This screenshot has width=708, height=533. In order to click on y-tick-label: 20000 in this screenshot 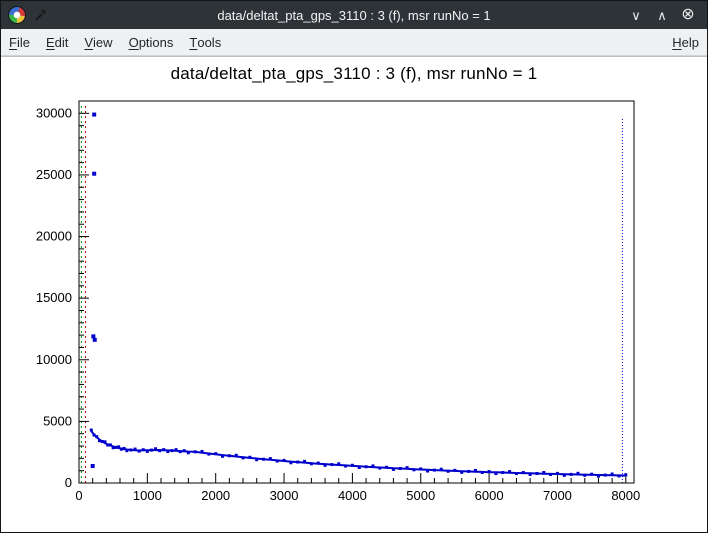, I will do `click(54, 236)`.